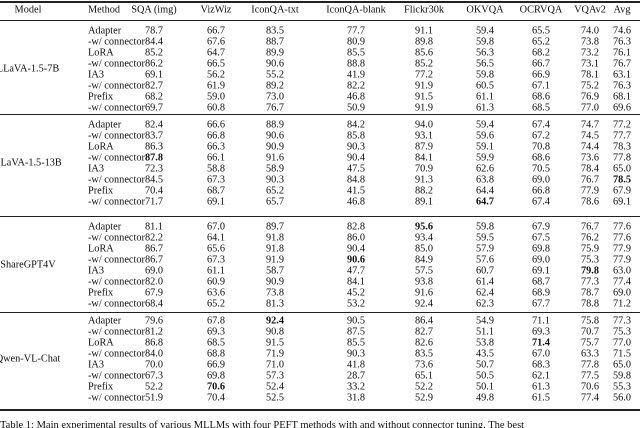 The height and width of the screenshot is (428, 640). What do you see at coordinates (424, 31) in the screenshot?
I see `table-cell: 91.1` at bounding box center [424, 31].